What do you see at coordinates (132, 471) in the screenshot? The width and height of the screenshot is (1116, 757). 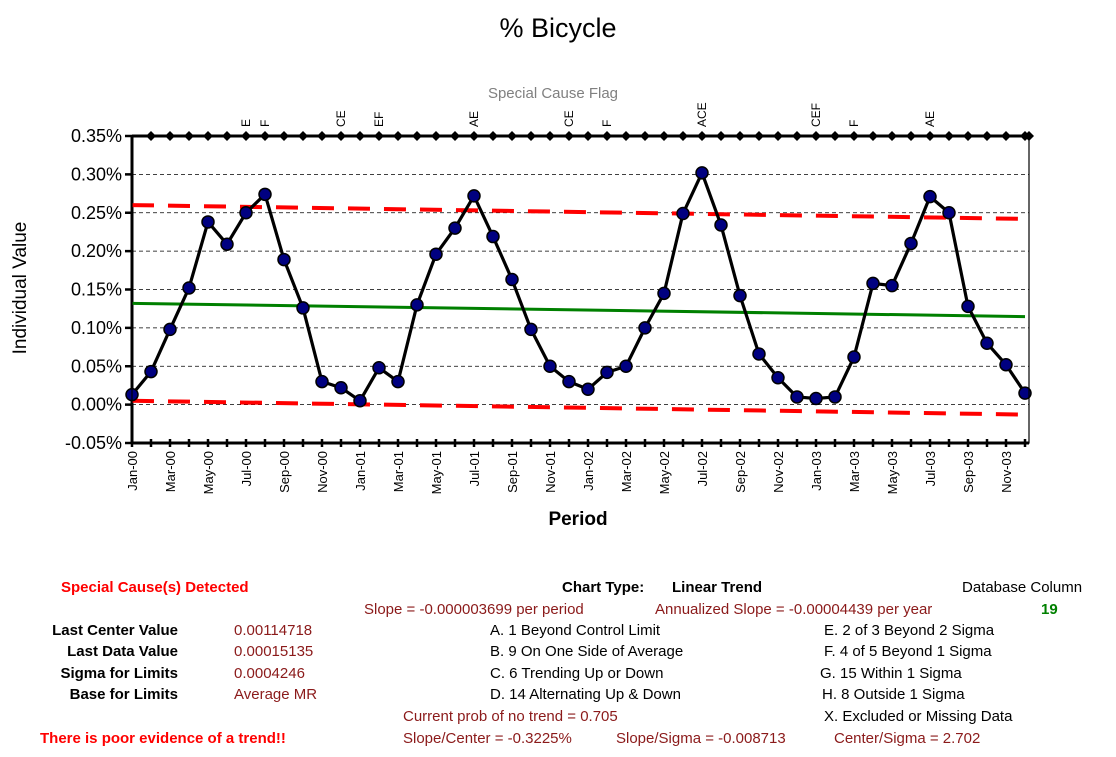 I see `x-tick-label: Jan-00` at bounding box center [132, 471].